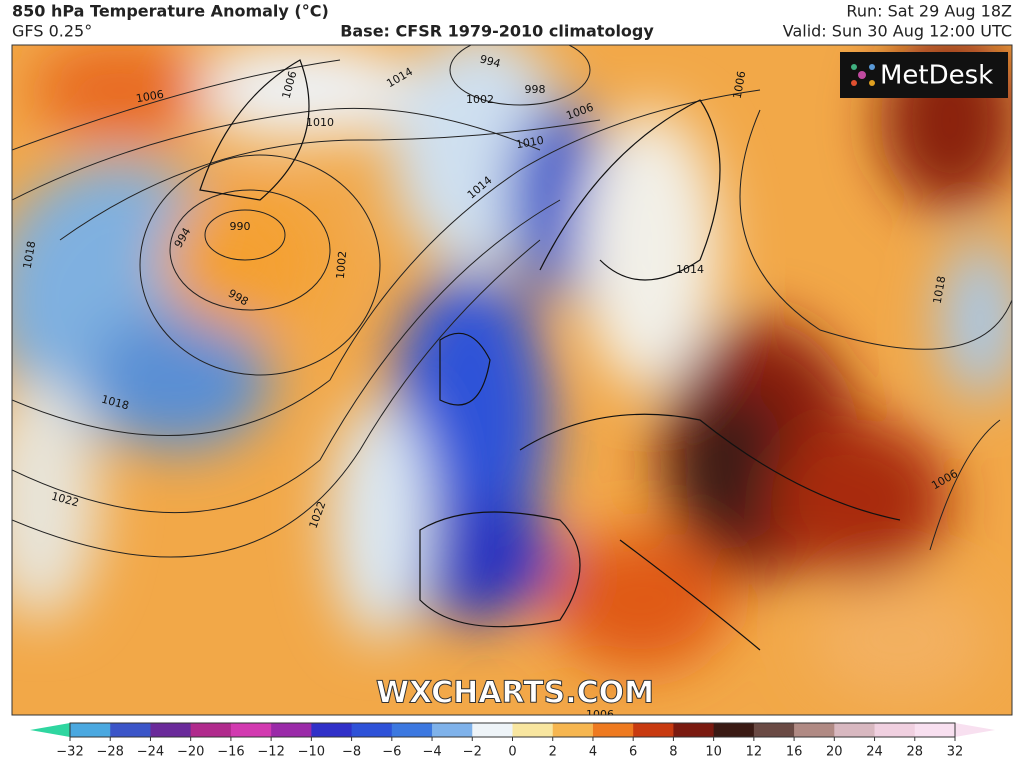 The width and height of the screenshot is (1024, 769). What do you see at coordinates (240, 226) in the screenshot?
I see `isobar-label: 990` at bounding box center [240, 226].